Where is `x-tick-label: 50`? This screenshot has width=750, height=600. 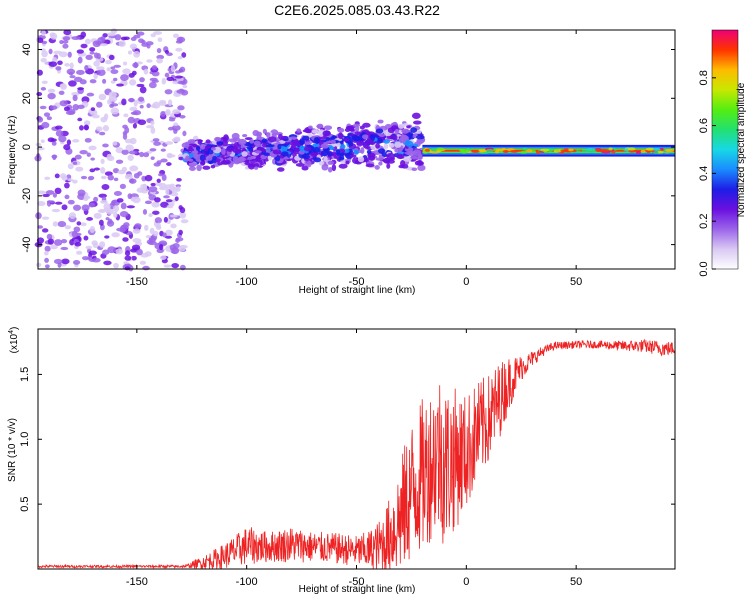 x-tick-label: 50 is located at coordinates (576, 282).